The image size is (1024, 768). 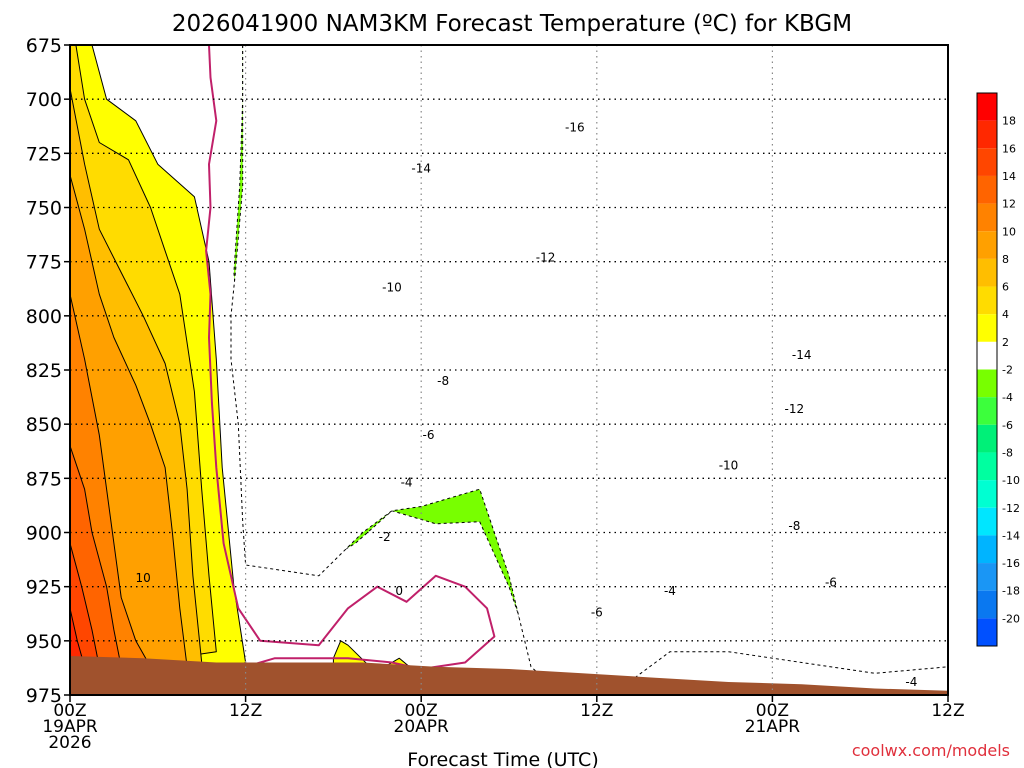 I want to click on y-tick-label: 675, so click(x=44, y=46).